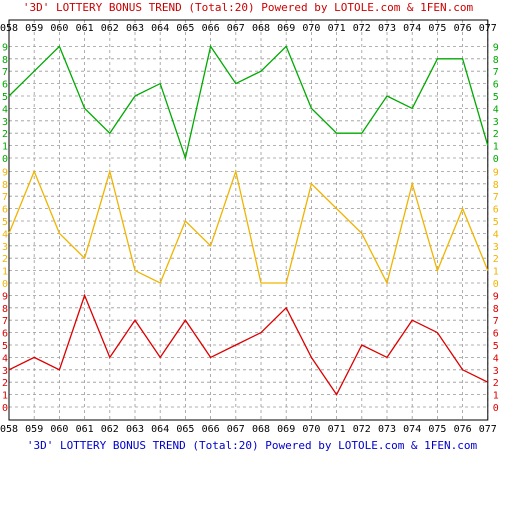 The width and height of the screenshot is (518, 505). What do you see at coordinates (362, 28) in the screenshot?
I see `x-tick-label-top: 072` at bounding box center [362, 28].